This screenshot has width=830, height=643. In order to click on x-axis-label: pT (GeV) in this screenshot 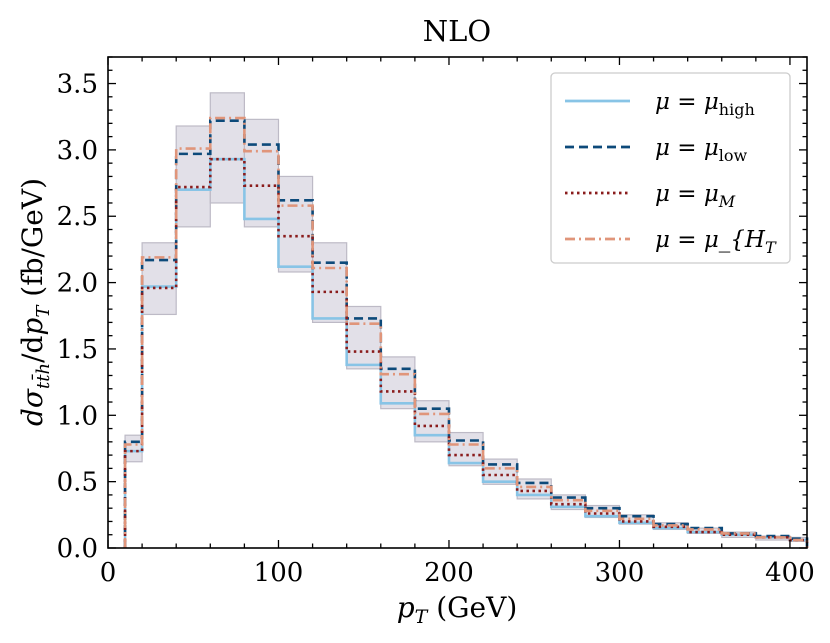, I will do `click(457, 609)`.